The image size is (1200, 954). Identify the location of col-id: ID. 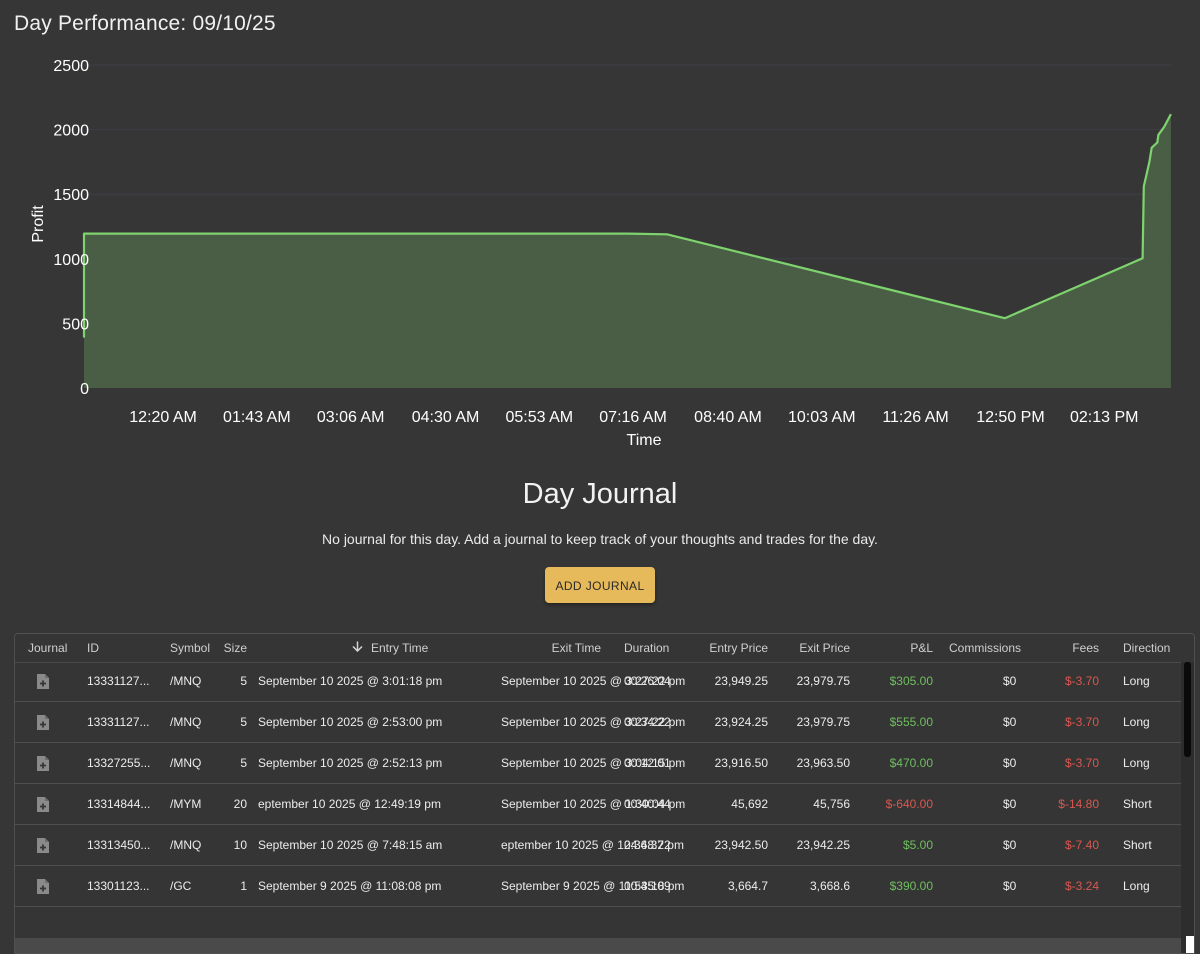
(93, 648).